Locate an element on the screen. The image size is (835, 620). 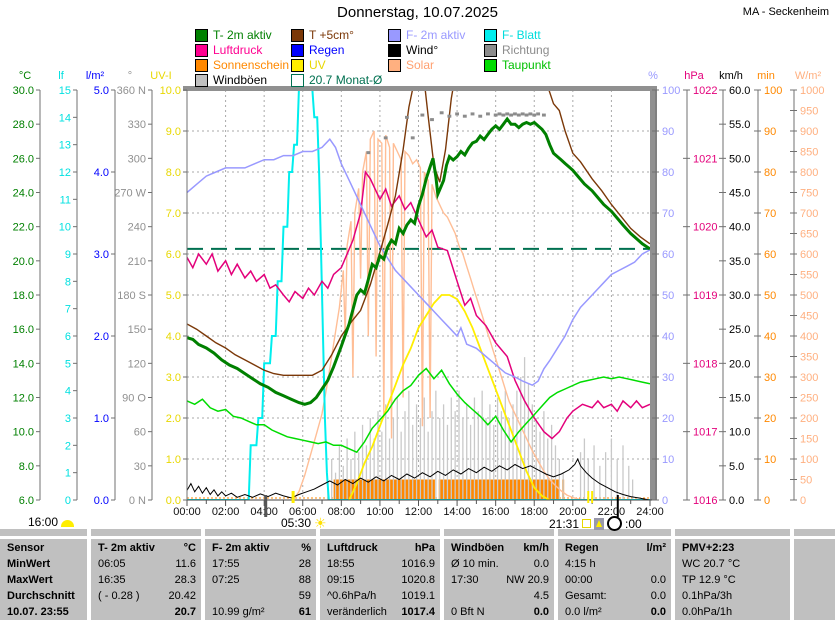
svg-text: 80 is located at coordinates (668, 173).